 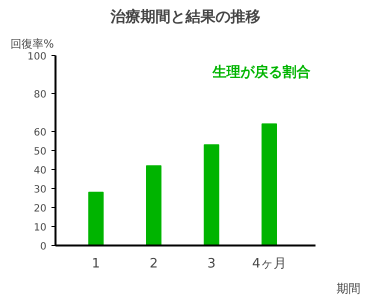 I want to click on chart-title: 治療期間と結果の推移, so click(x=185, y=17).